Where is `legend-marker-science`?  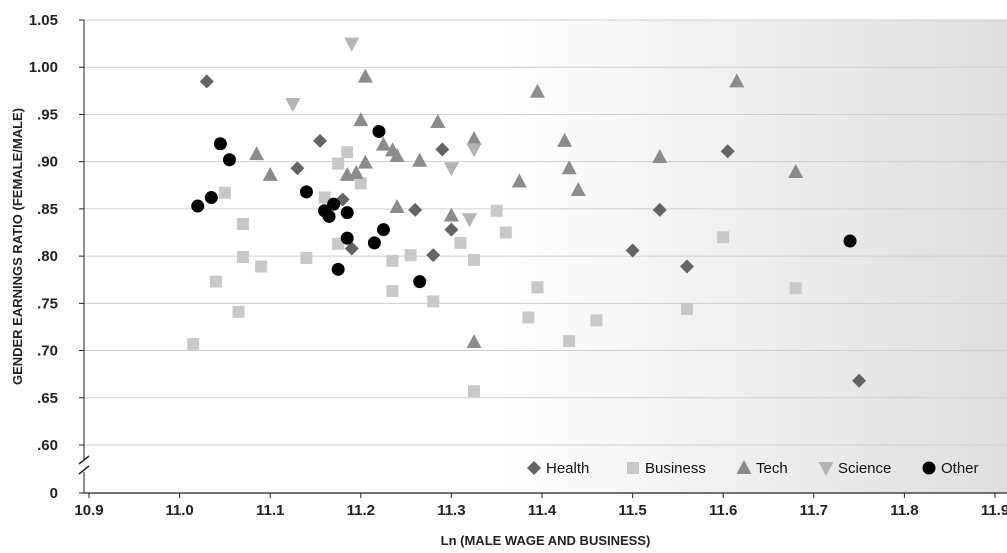 legend-marker-science is located at coordinates (826, 469).